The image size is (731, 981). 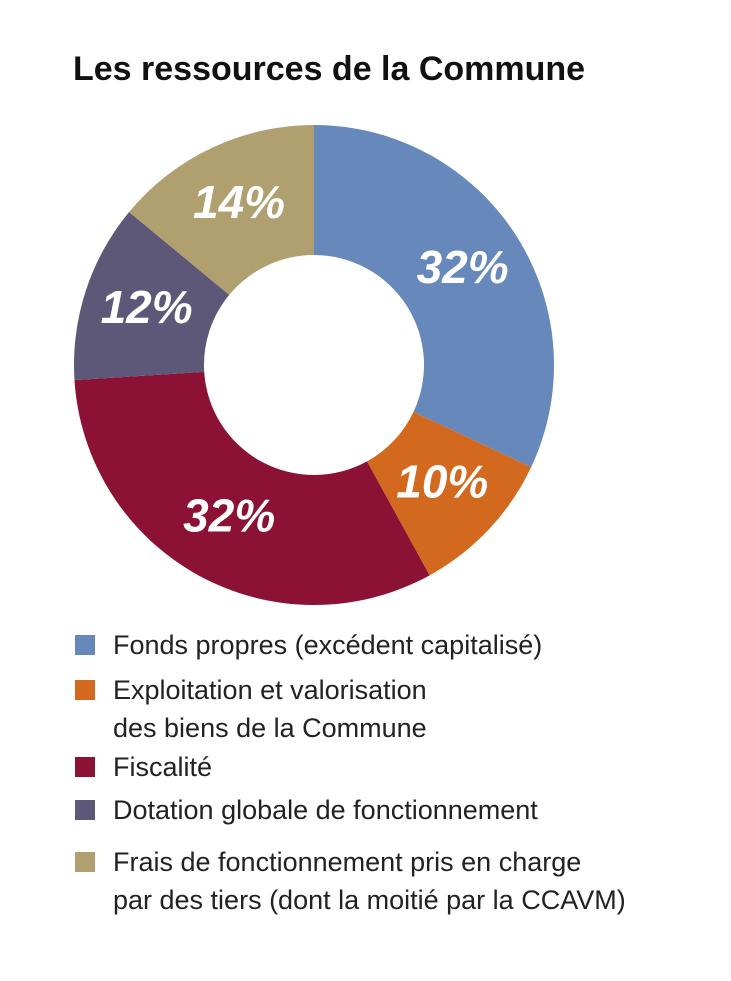 What do you see at coordinates (325, 810) in the screenshot?
I see `legend-label: Dotation globale de fonctionnement` at bounding box center [325, 810].